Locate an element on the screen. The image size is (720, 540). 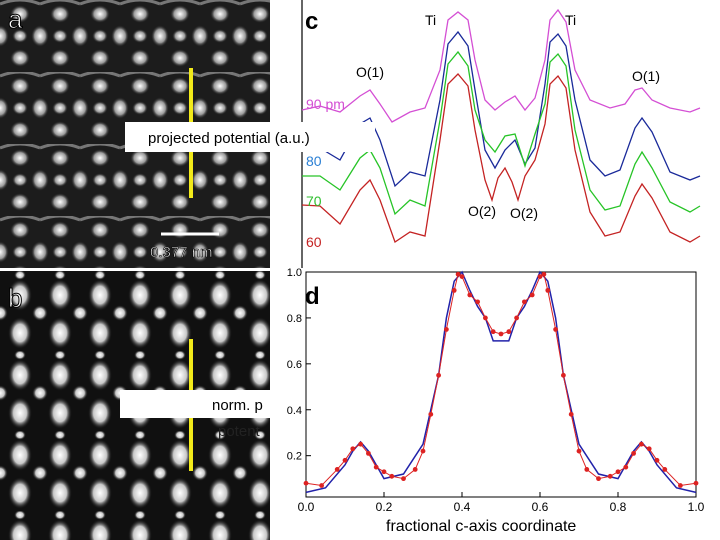
ylabel-projected-potential: projected potential (a.u.) is located at coordinates (229, 138).